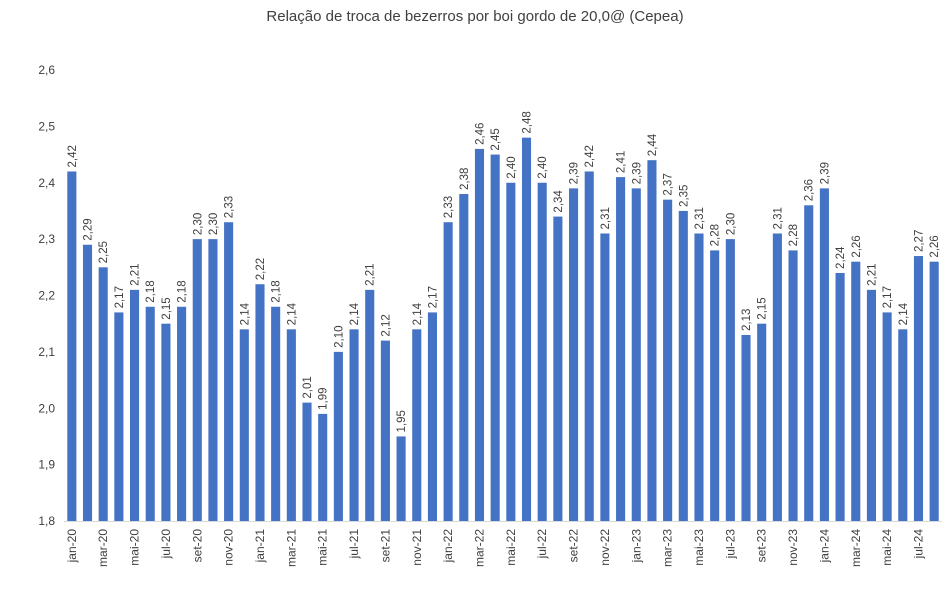 Image resolution: width=950 pixels, height=591 pixels. What do you see at coordinates (700, 218) in the screenshot?
I see `data-label: 2,31` at bounding box center [700, 218].